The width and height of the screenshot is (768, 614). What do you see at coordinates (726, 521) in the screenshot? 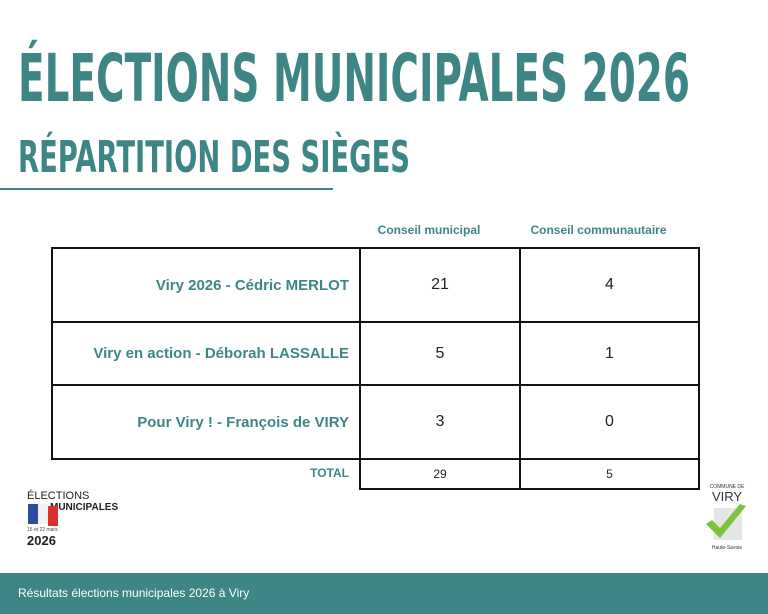
I see `checkmark` at bounding box center [726, 521].